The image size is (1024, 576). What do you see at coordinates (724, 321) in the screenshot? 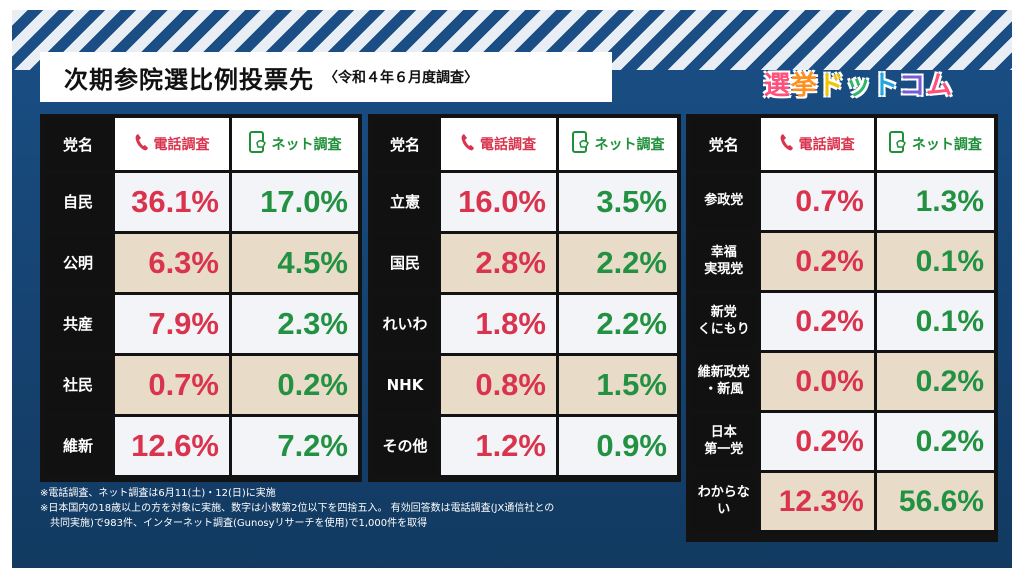
I see `party-name: 新党 くにもり` at bounding box center [724, 321].